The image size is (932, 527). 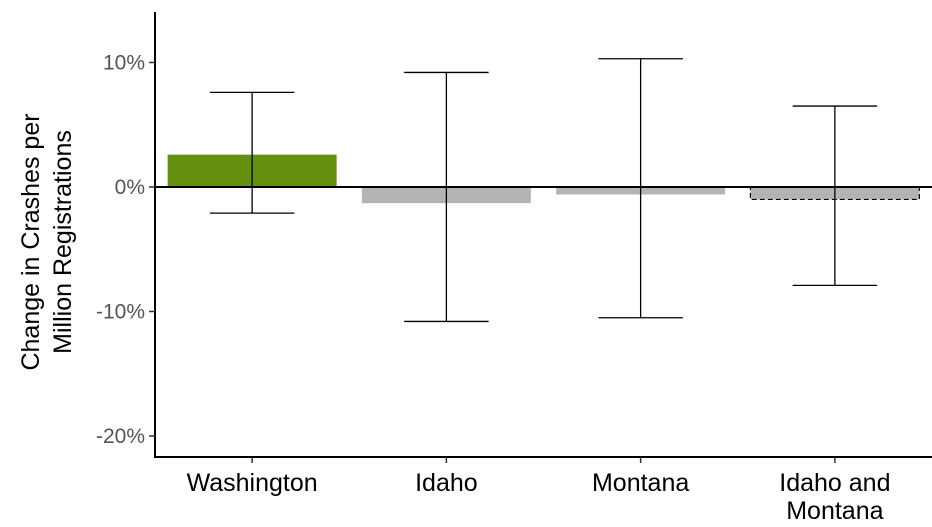 I want to click on x-tick-label-1: Idaho, so click(x=446, y=483).